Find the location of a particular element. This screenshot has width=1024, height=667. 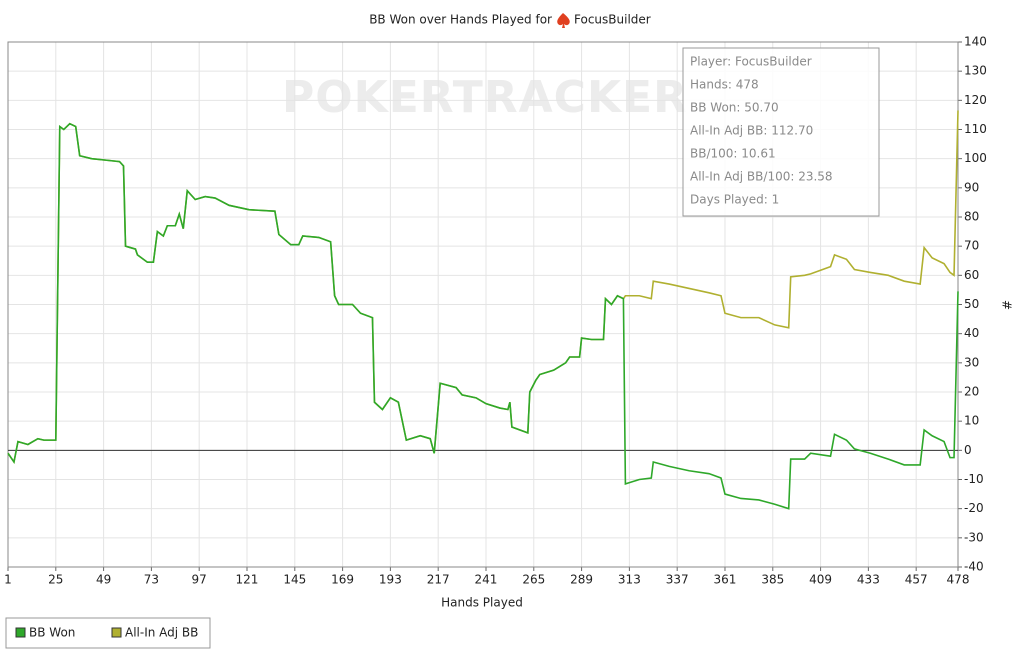

y-tick-label: -40 is located at coordinates (974, 567).